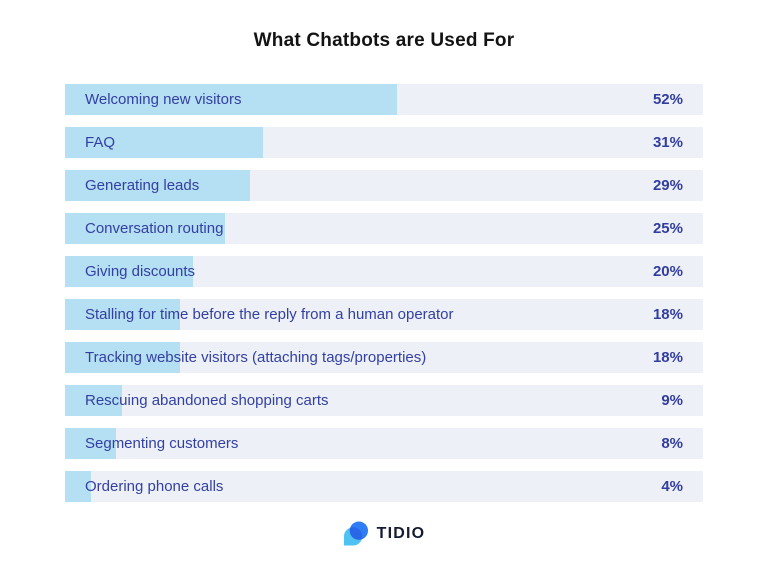  I want to click on bar-value: 8%, so click(672, 443).